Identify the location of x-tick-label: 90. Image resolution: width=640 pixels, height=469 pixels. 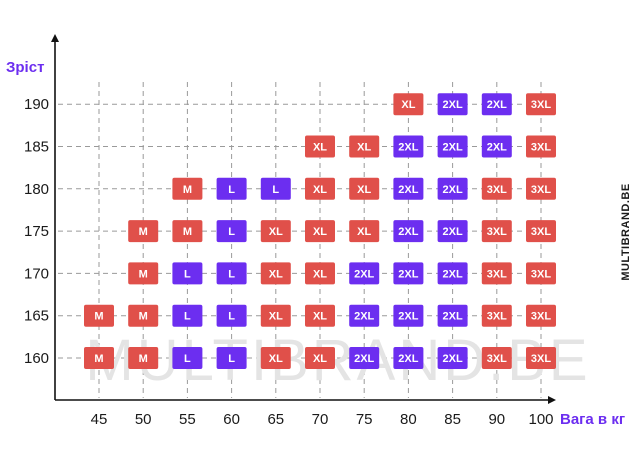
(496, 419).